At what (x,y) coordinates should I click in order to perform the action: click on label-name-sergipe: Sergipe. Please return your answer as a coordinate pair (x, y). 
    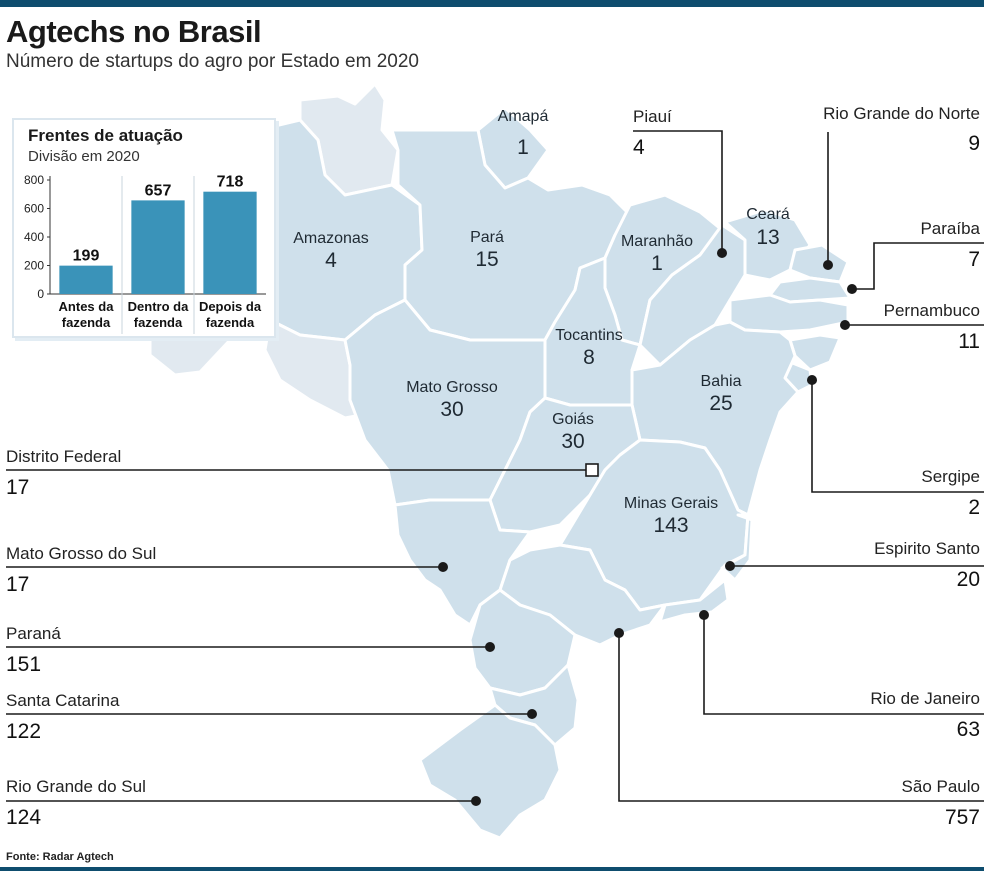
    Looking at the image, I should click on (950, 476).